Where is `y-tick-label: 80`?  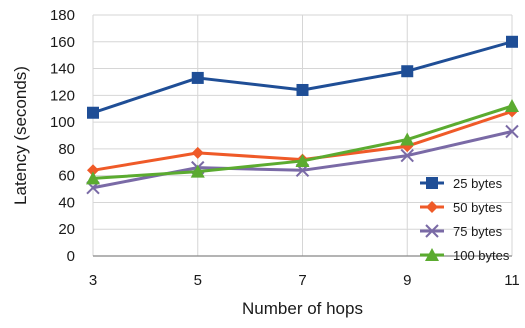 y-tick-label: 80 is located at coordinates (66, 149).